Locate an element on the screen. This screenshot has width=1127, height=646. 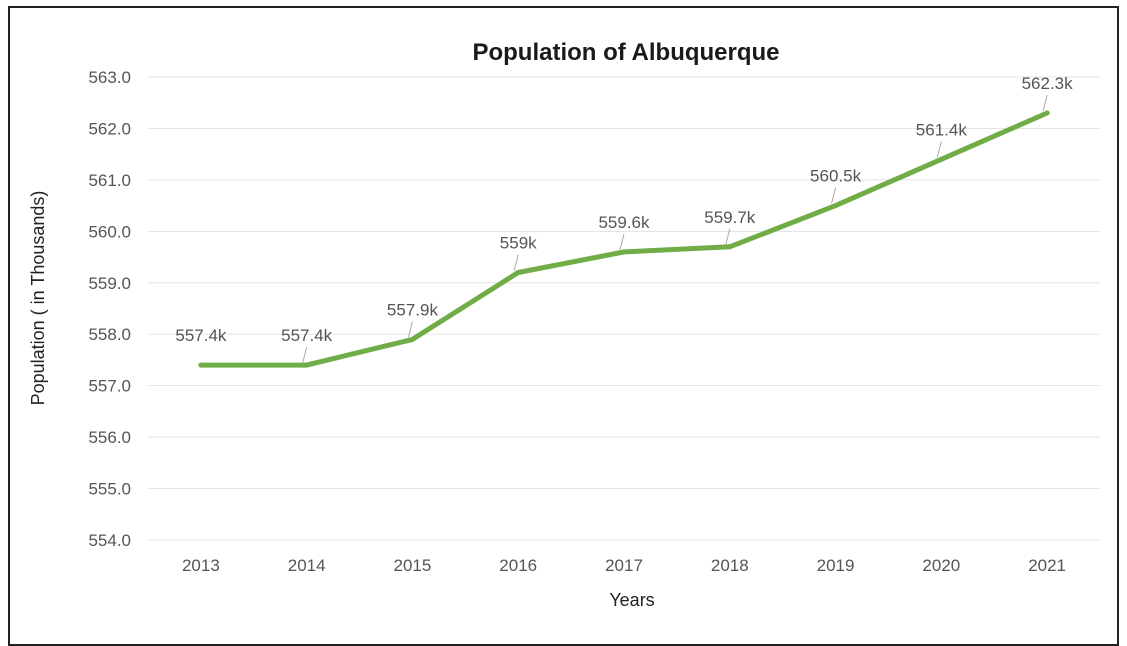
data-label: 562.3k is located at coordinates (1048, 83).